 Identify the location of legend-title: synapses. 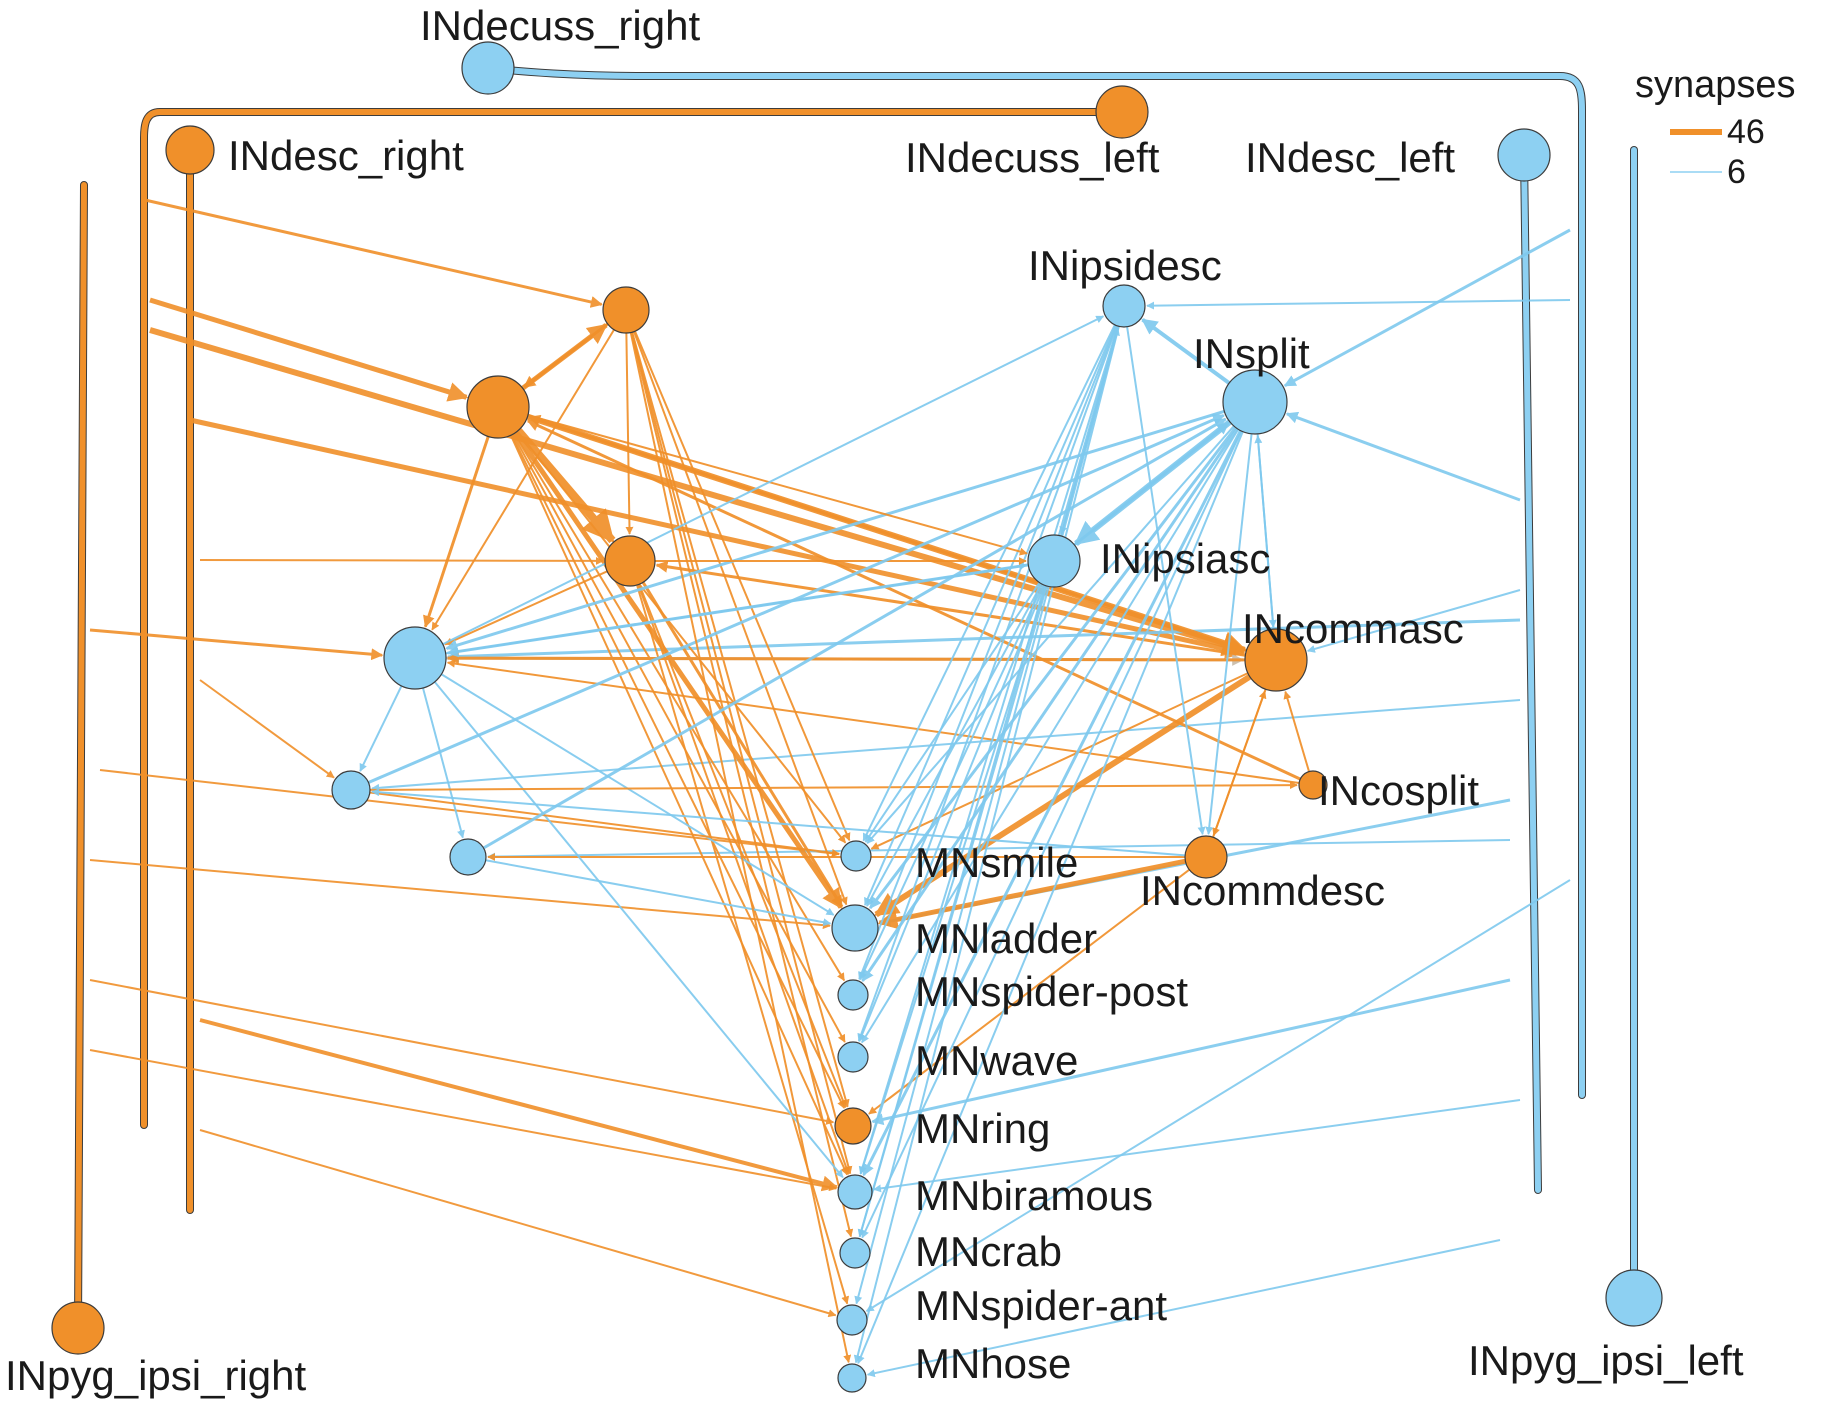
(1715, 85).